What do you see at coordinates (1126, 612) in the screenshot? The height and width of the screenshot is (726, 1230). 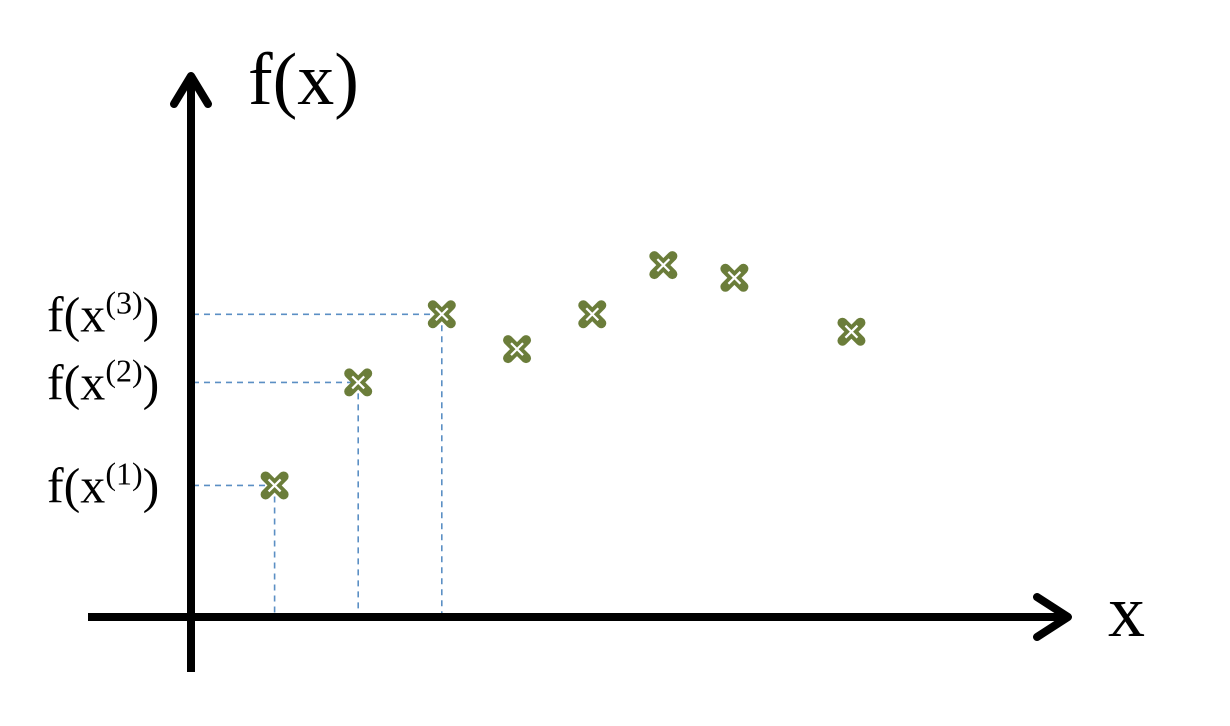 I see `x-axis-label: x` at bounding box center [1126, 612].